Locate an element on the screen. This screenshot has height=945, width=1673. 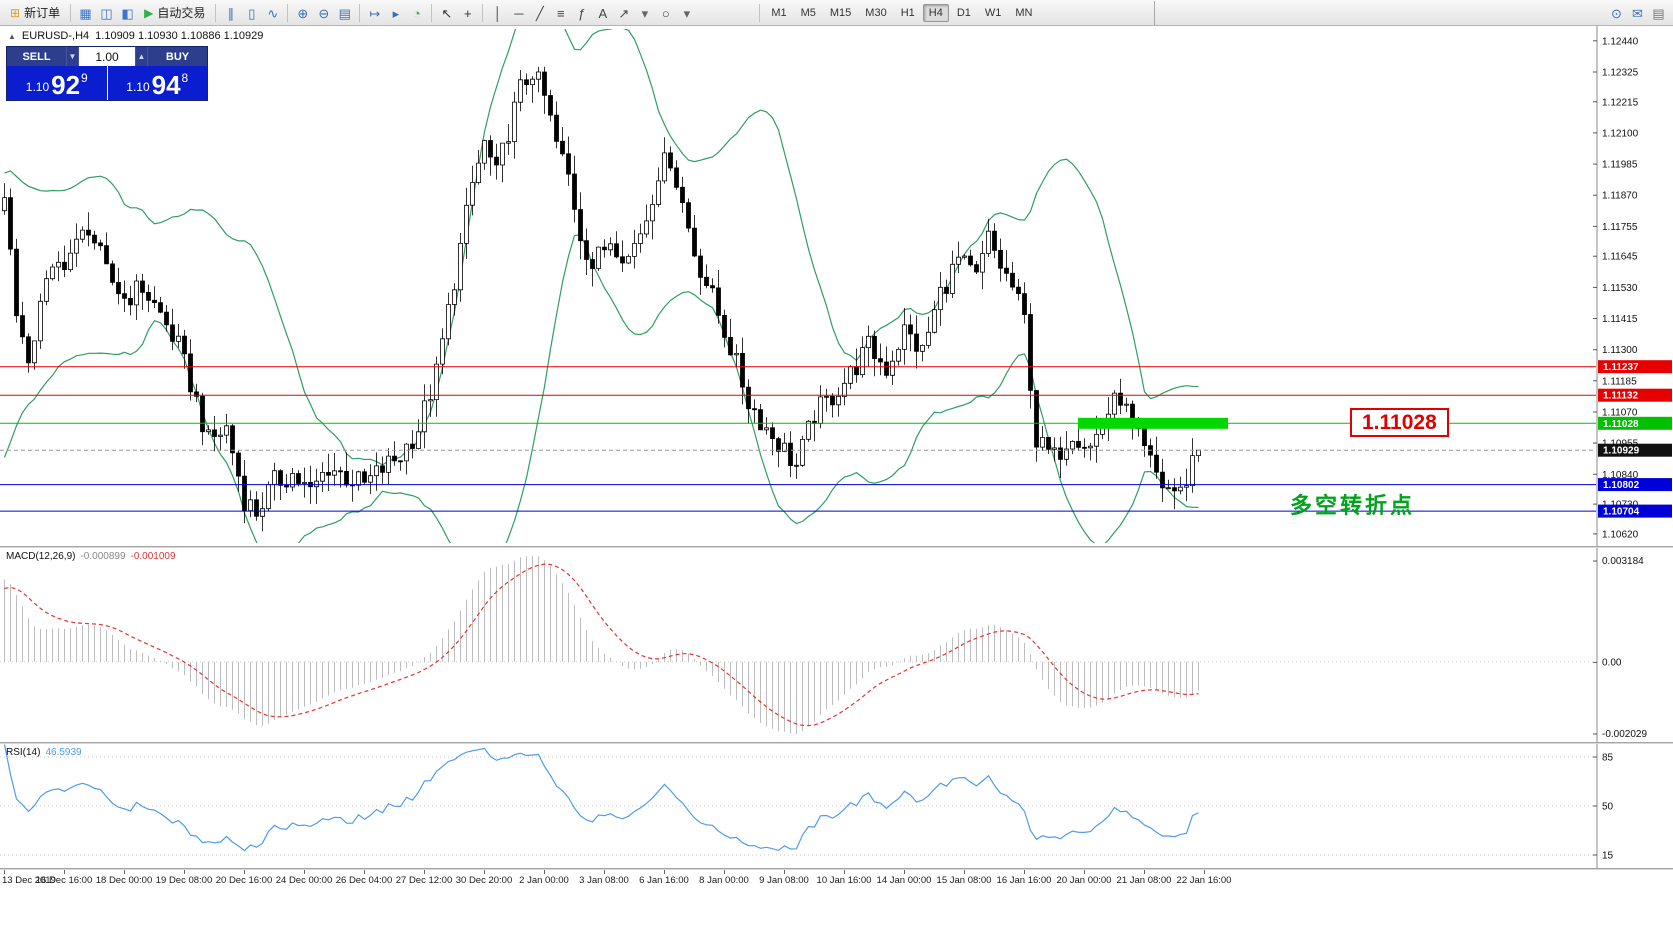
svg-text: 1.10802 is located at coordinates (1621, 485).